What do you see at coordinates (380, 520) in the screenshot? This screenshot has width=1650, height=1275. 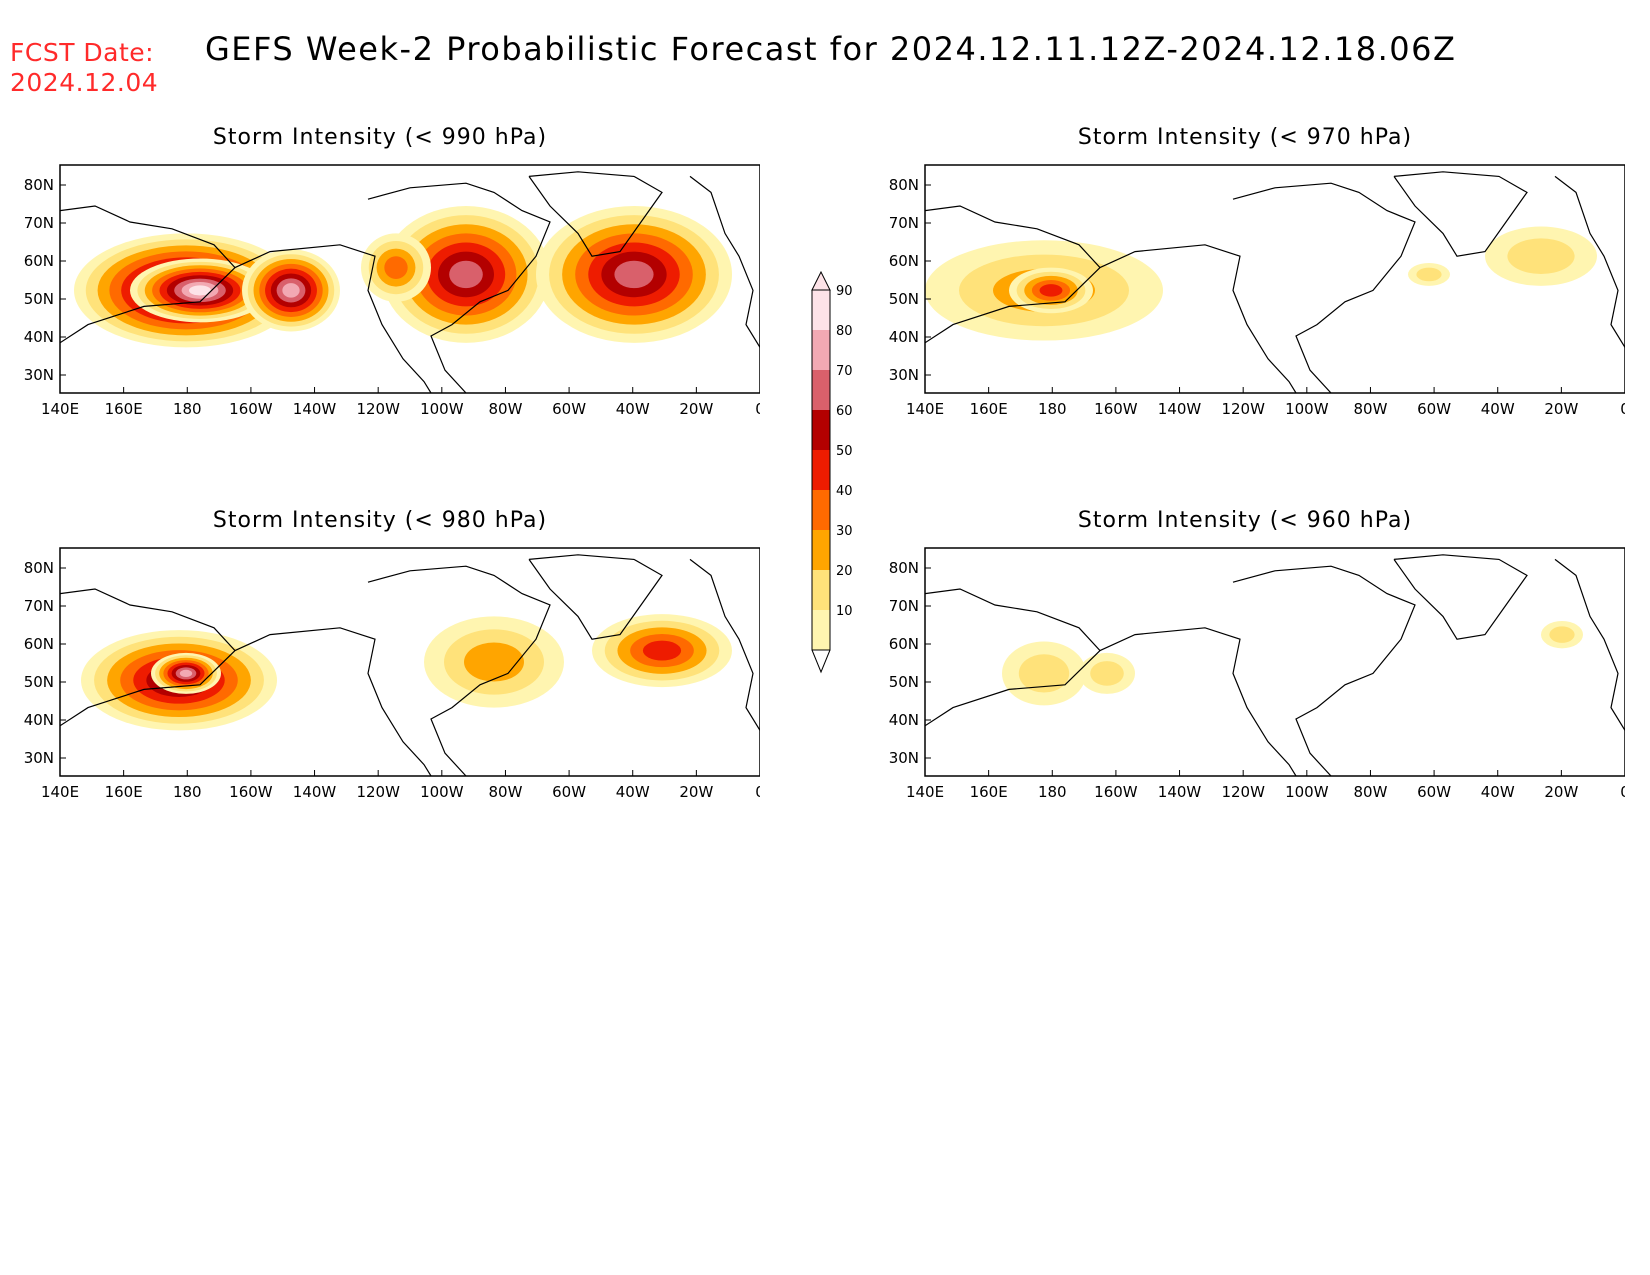 I see `panel-title-980: Storm Intensity (< 980 hPa)` at bounding box center [380, 520].